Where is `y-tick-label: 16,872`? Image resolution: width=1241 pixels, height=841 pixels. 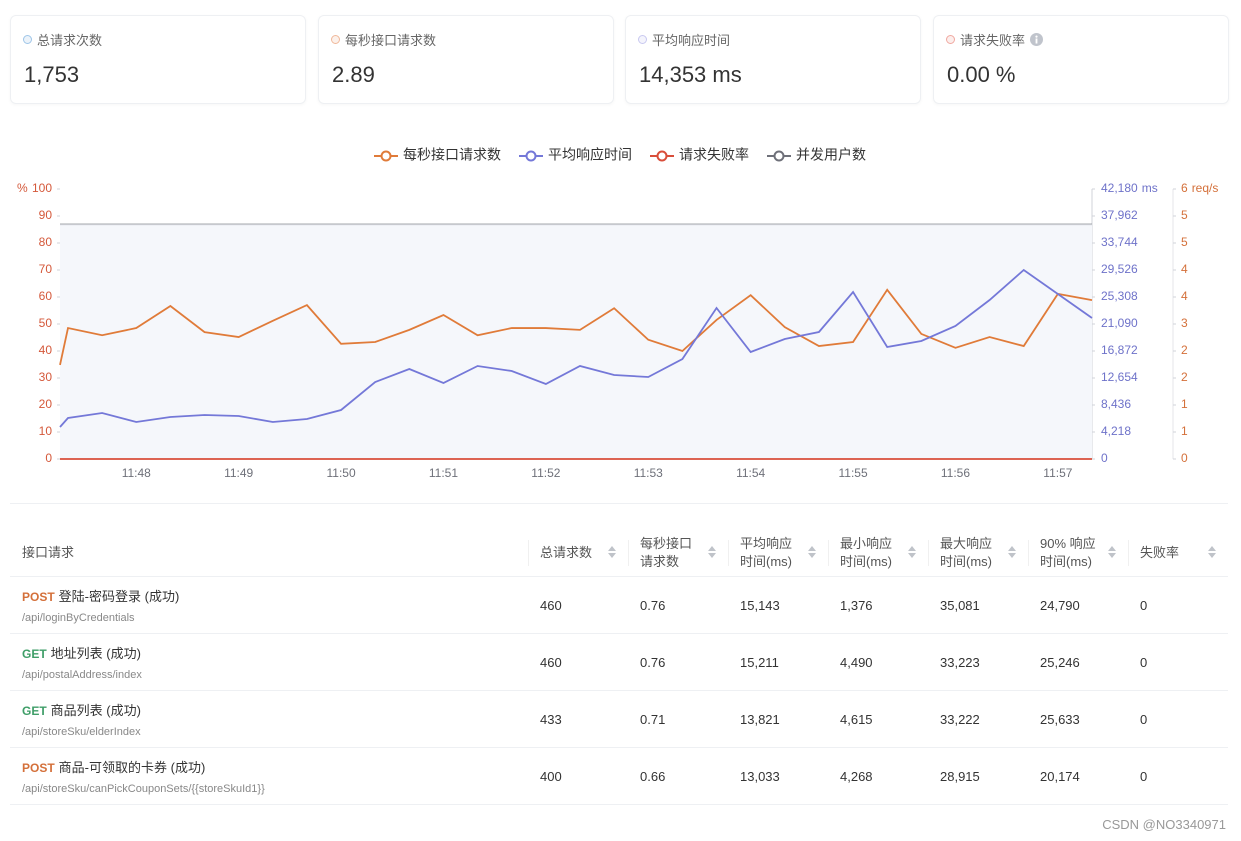 y-tick-label: 16,872 is located at coordinates (1119, 350).